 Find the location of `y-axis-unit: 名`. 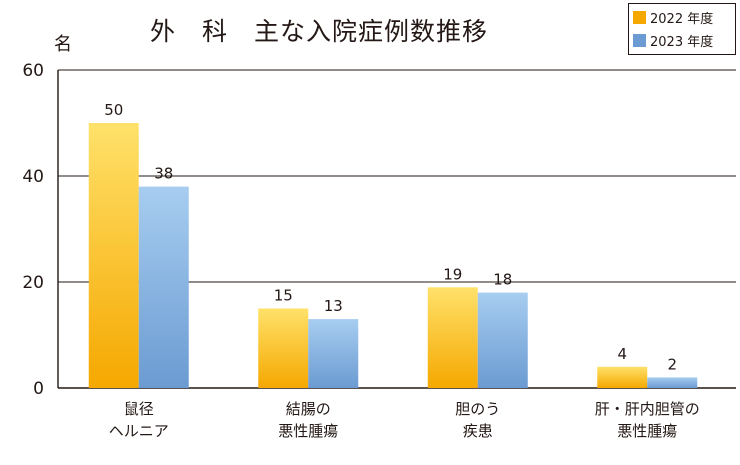

y-axis-unit: 名 is located at coordinates (63, 44).